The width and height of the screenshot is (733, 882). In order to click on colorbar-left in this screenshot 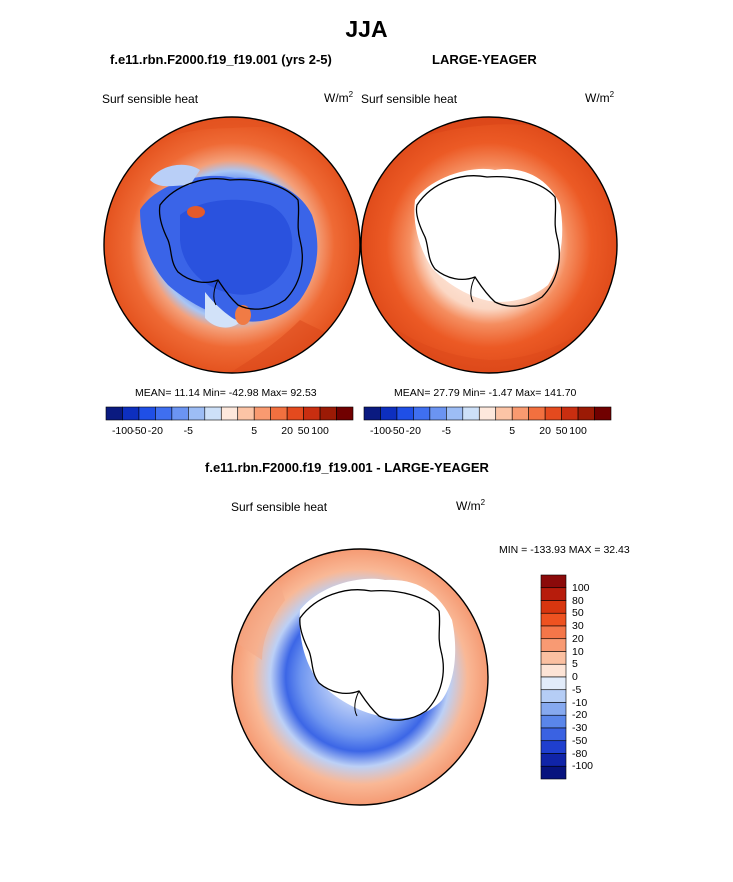, I will do `click(229, 413)`.